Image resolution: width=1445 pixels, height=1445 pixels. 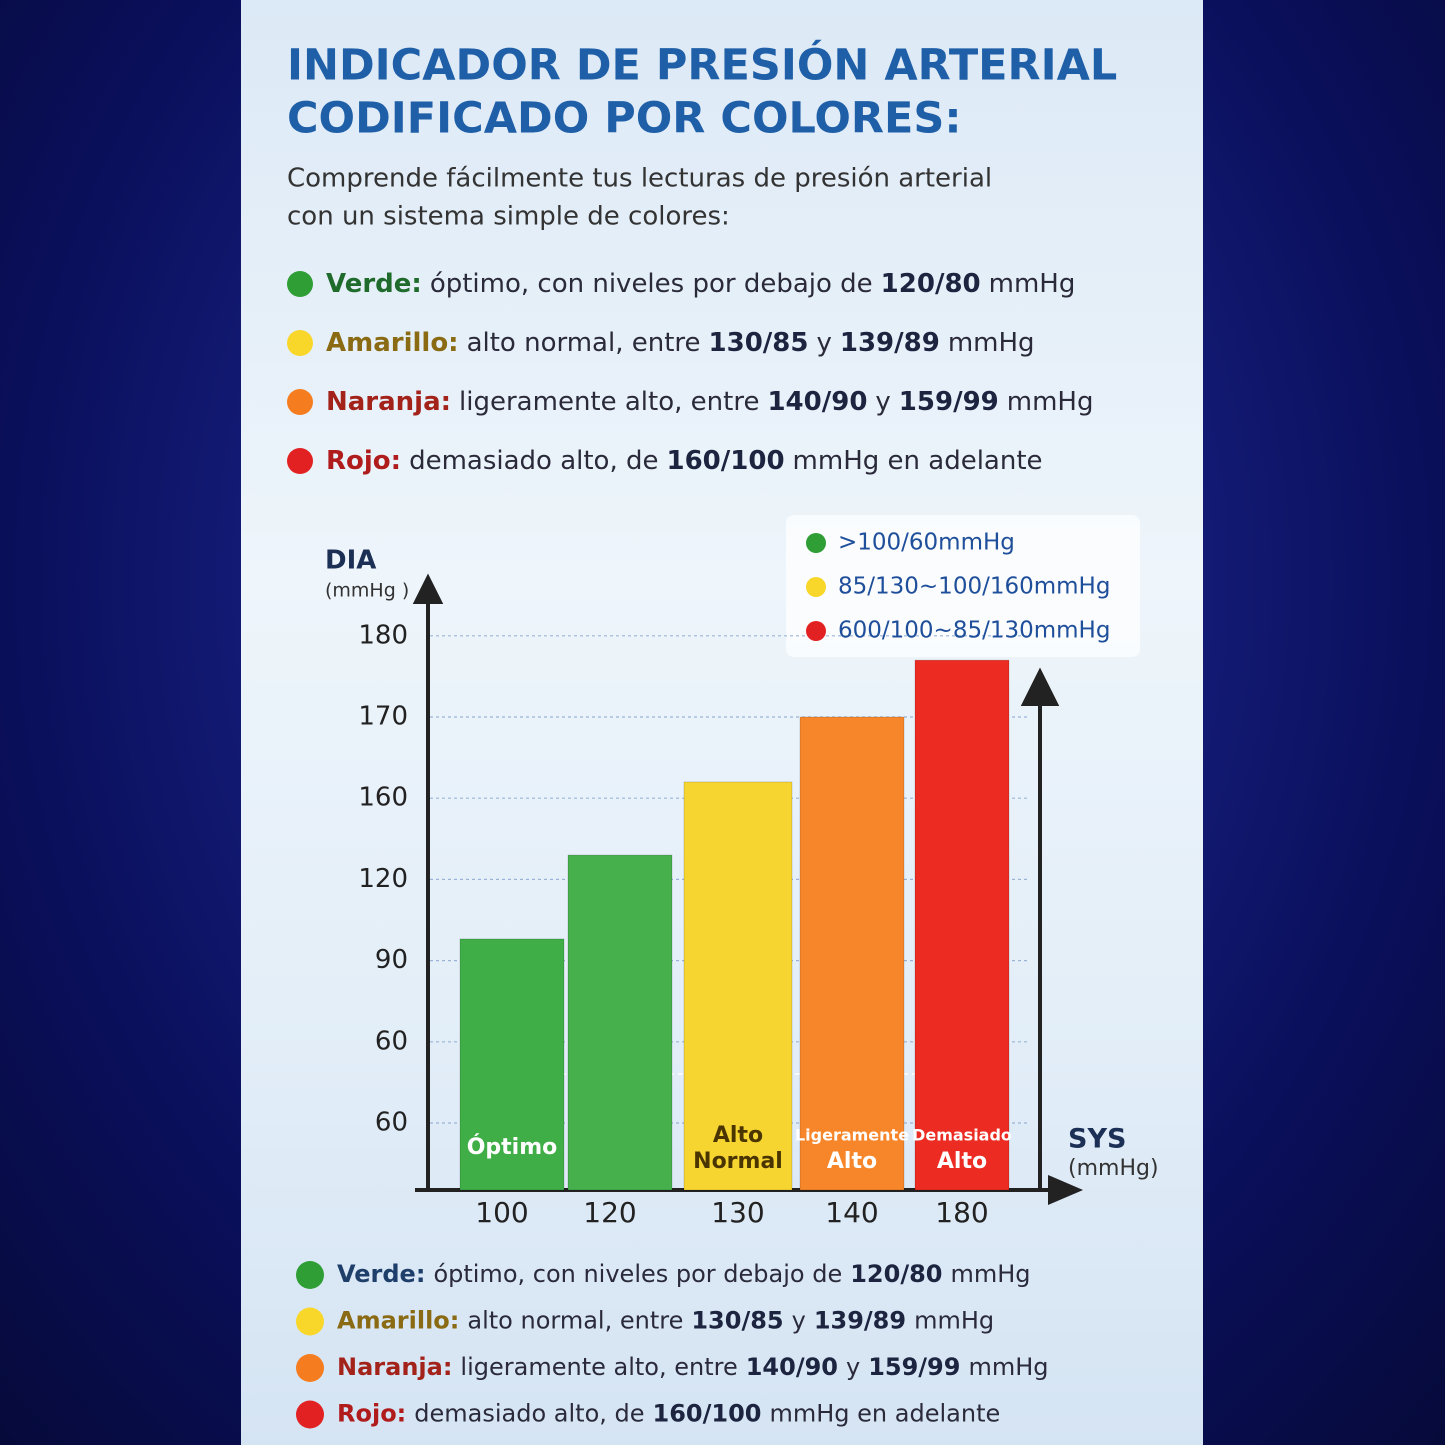 What do you see at coordinates (383, 717) in the screenshot?
I see `y-tick-label: 170` at bounding box center [383, 717].